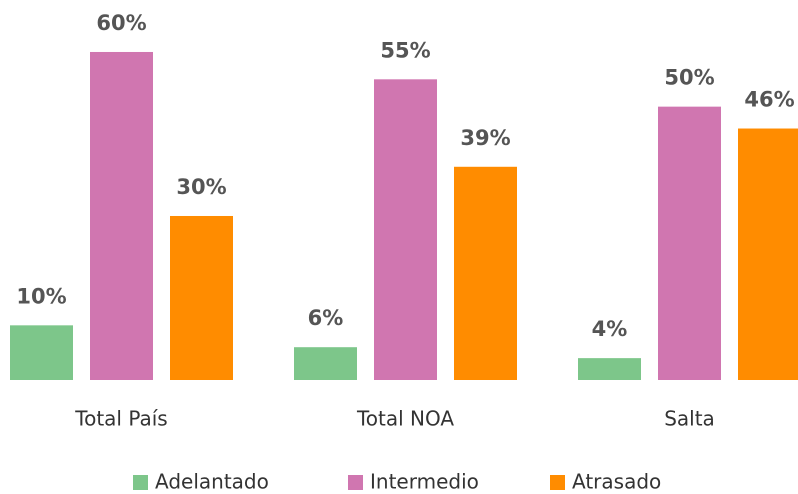  I want to click on x-tick-label: Total País, so click(120, 419).